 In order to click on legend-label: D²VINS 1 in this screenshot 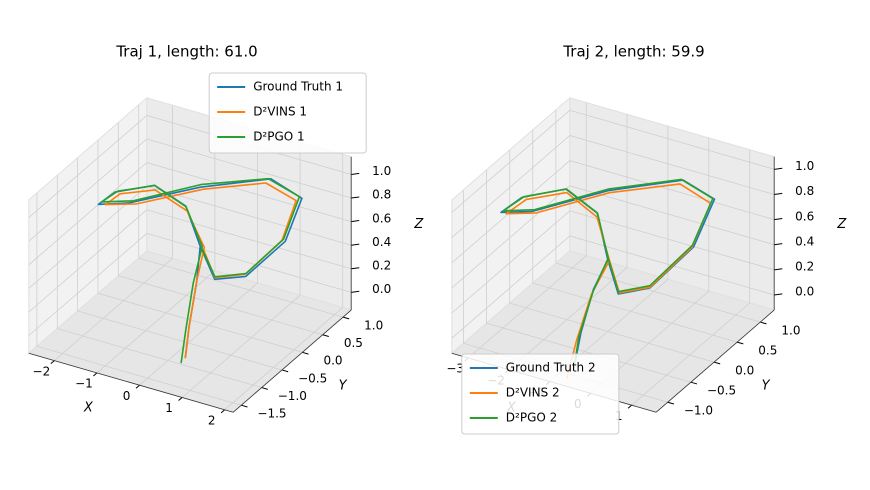, I will do `click(280, 112)`.